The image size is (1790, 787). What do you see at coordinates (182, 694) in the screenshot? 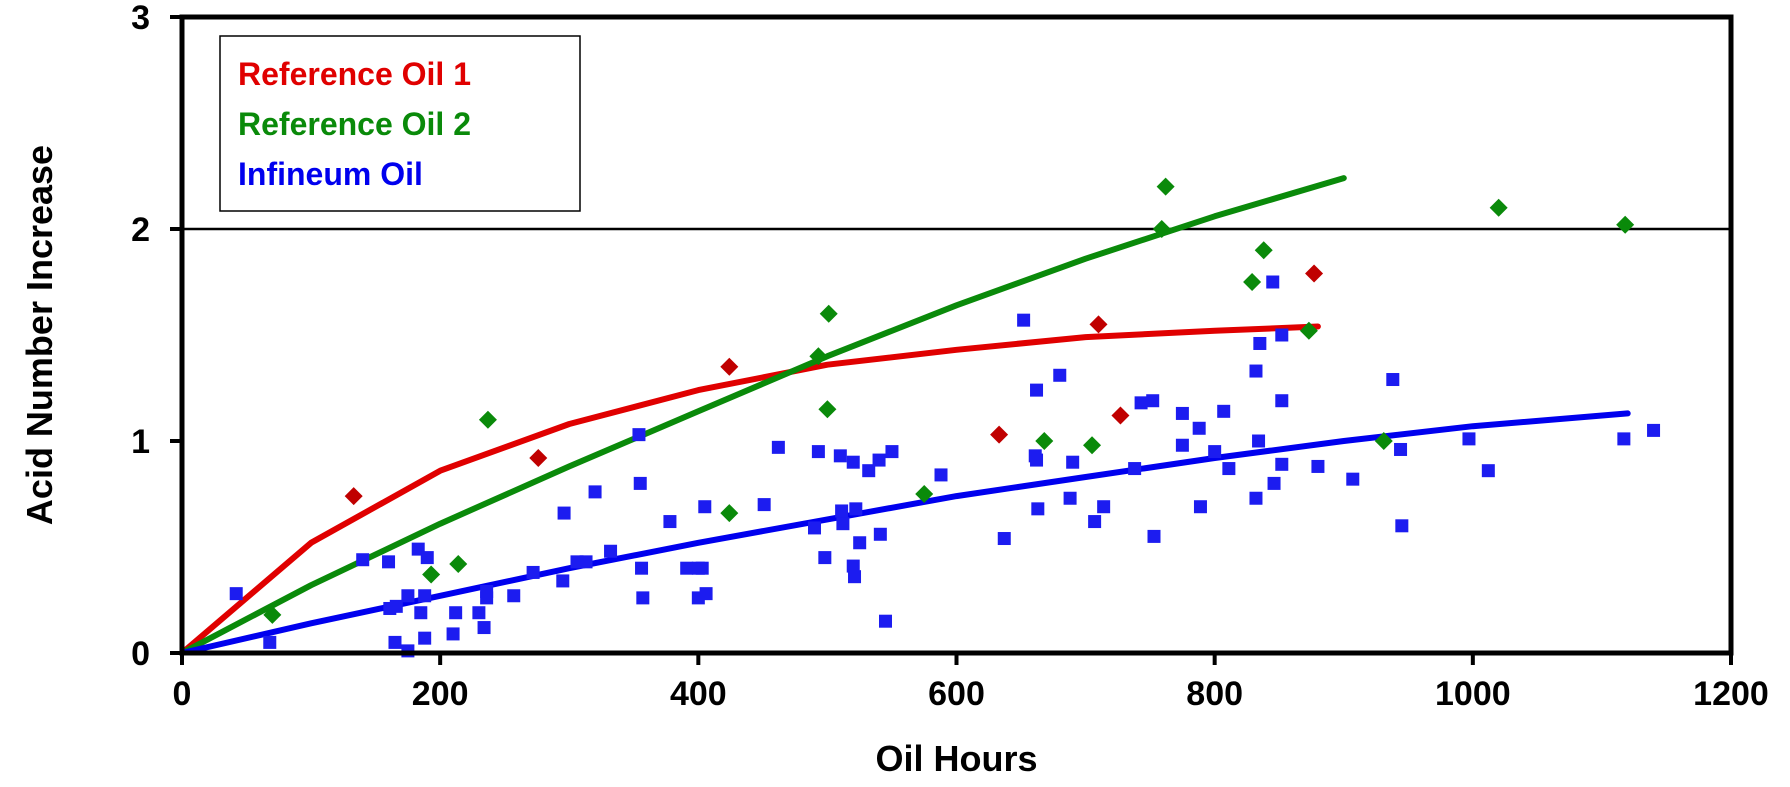
I see `x-tick-label: 0` at bounding box center [182, 694].